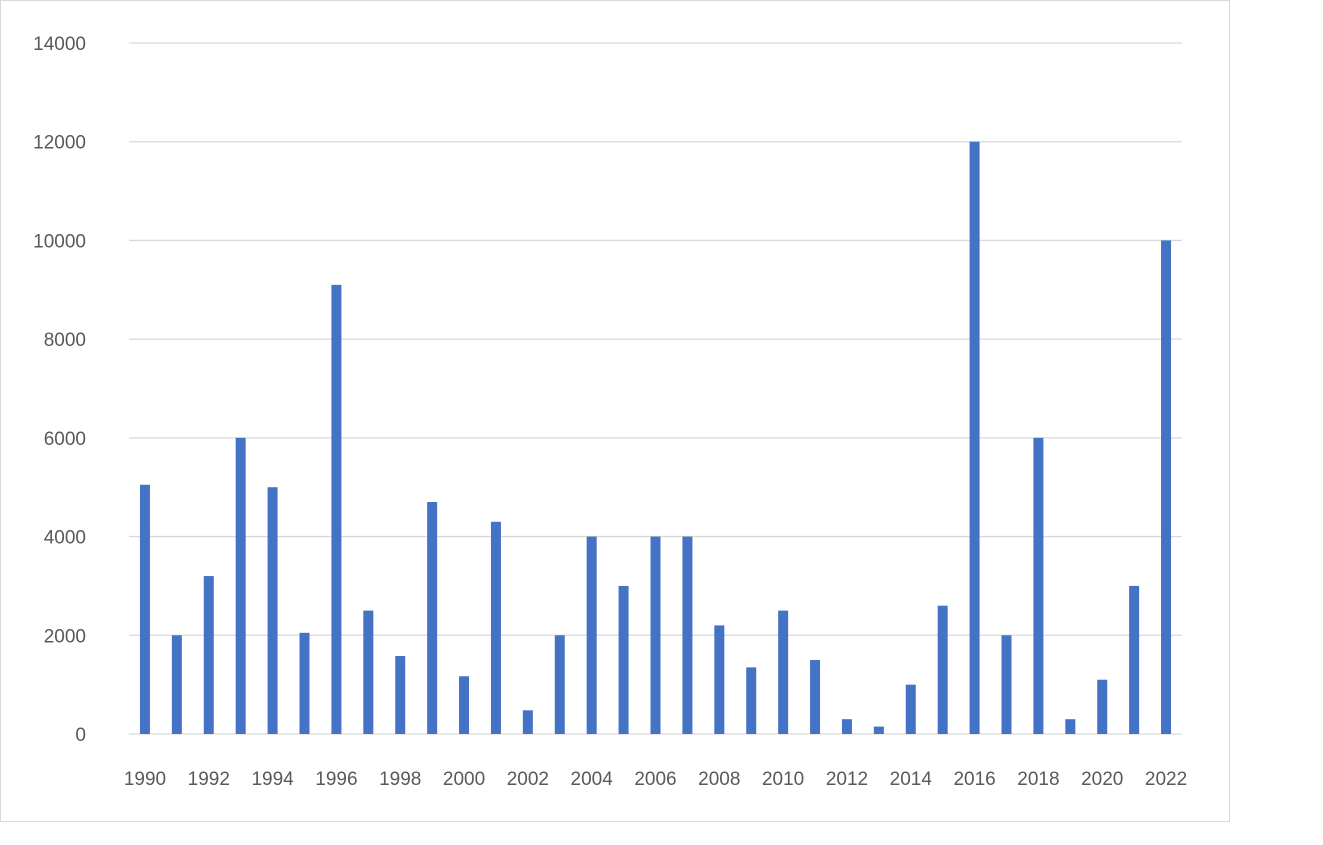  Describe the element at coordinates (974, 779) in the screenshot. I see `x-tick-label: 2016` at that location.